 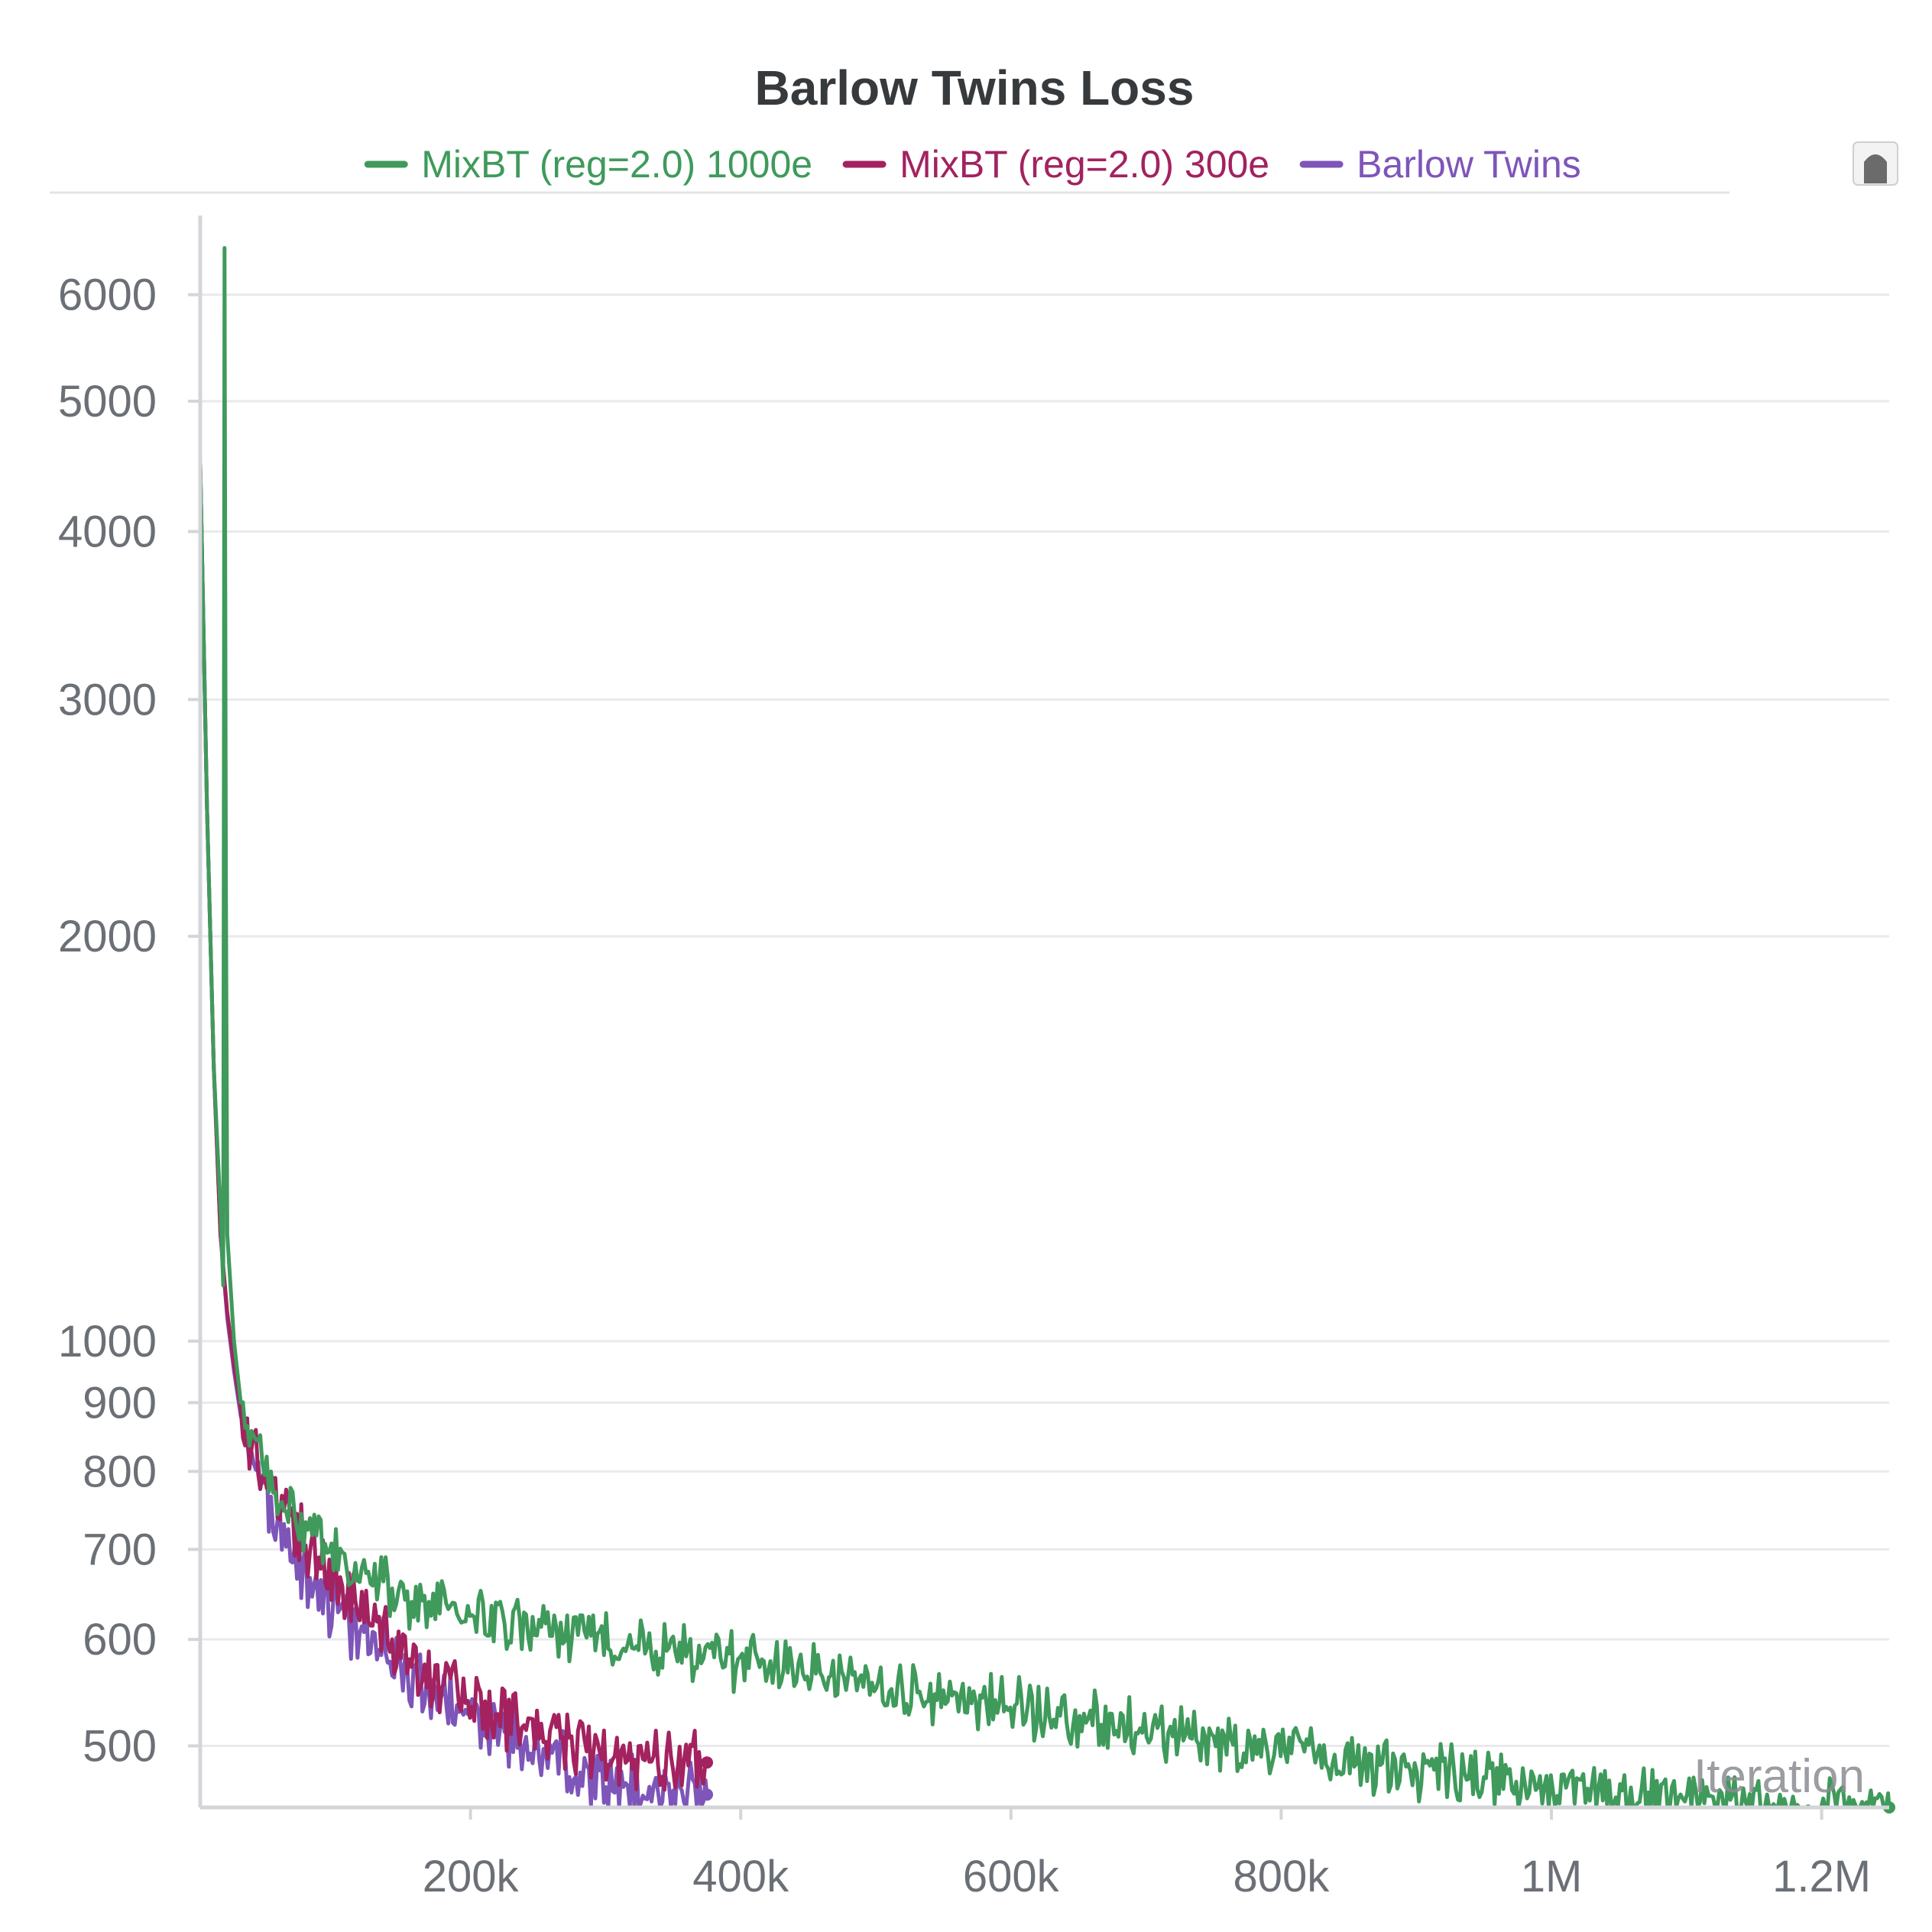 I want to click on legend-label: Barlow Twins, so click(x=1469, y=164).